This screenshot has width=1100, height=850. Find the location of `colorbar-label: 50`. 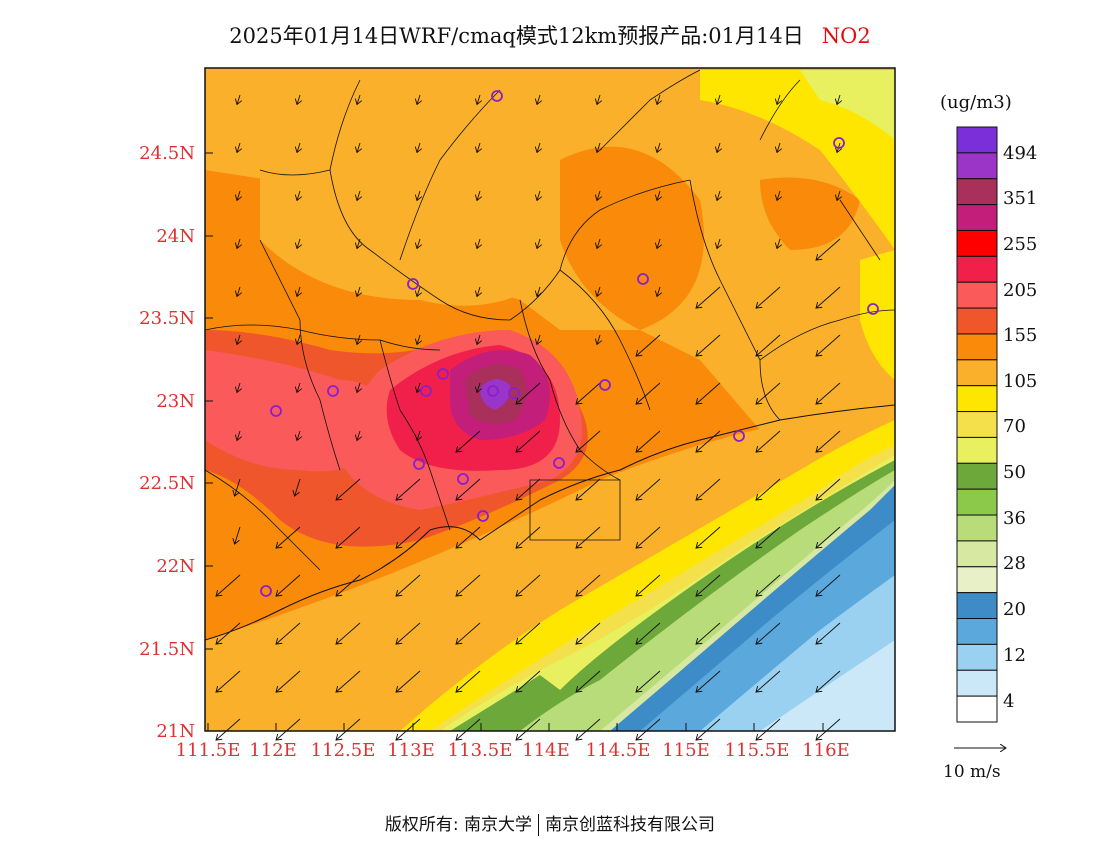

colorbar-label: 50 is located at coordinates (1014, 472).